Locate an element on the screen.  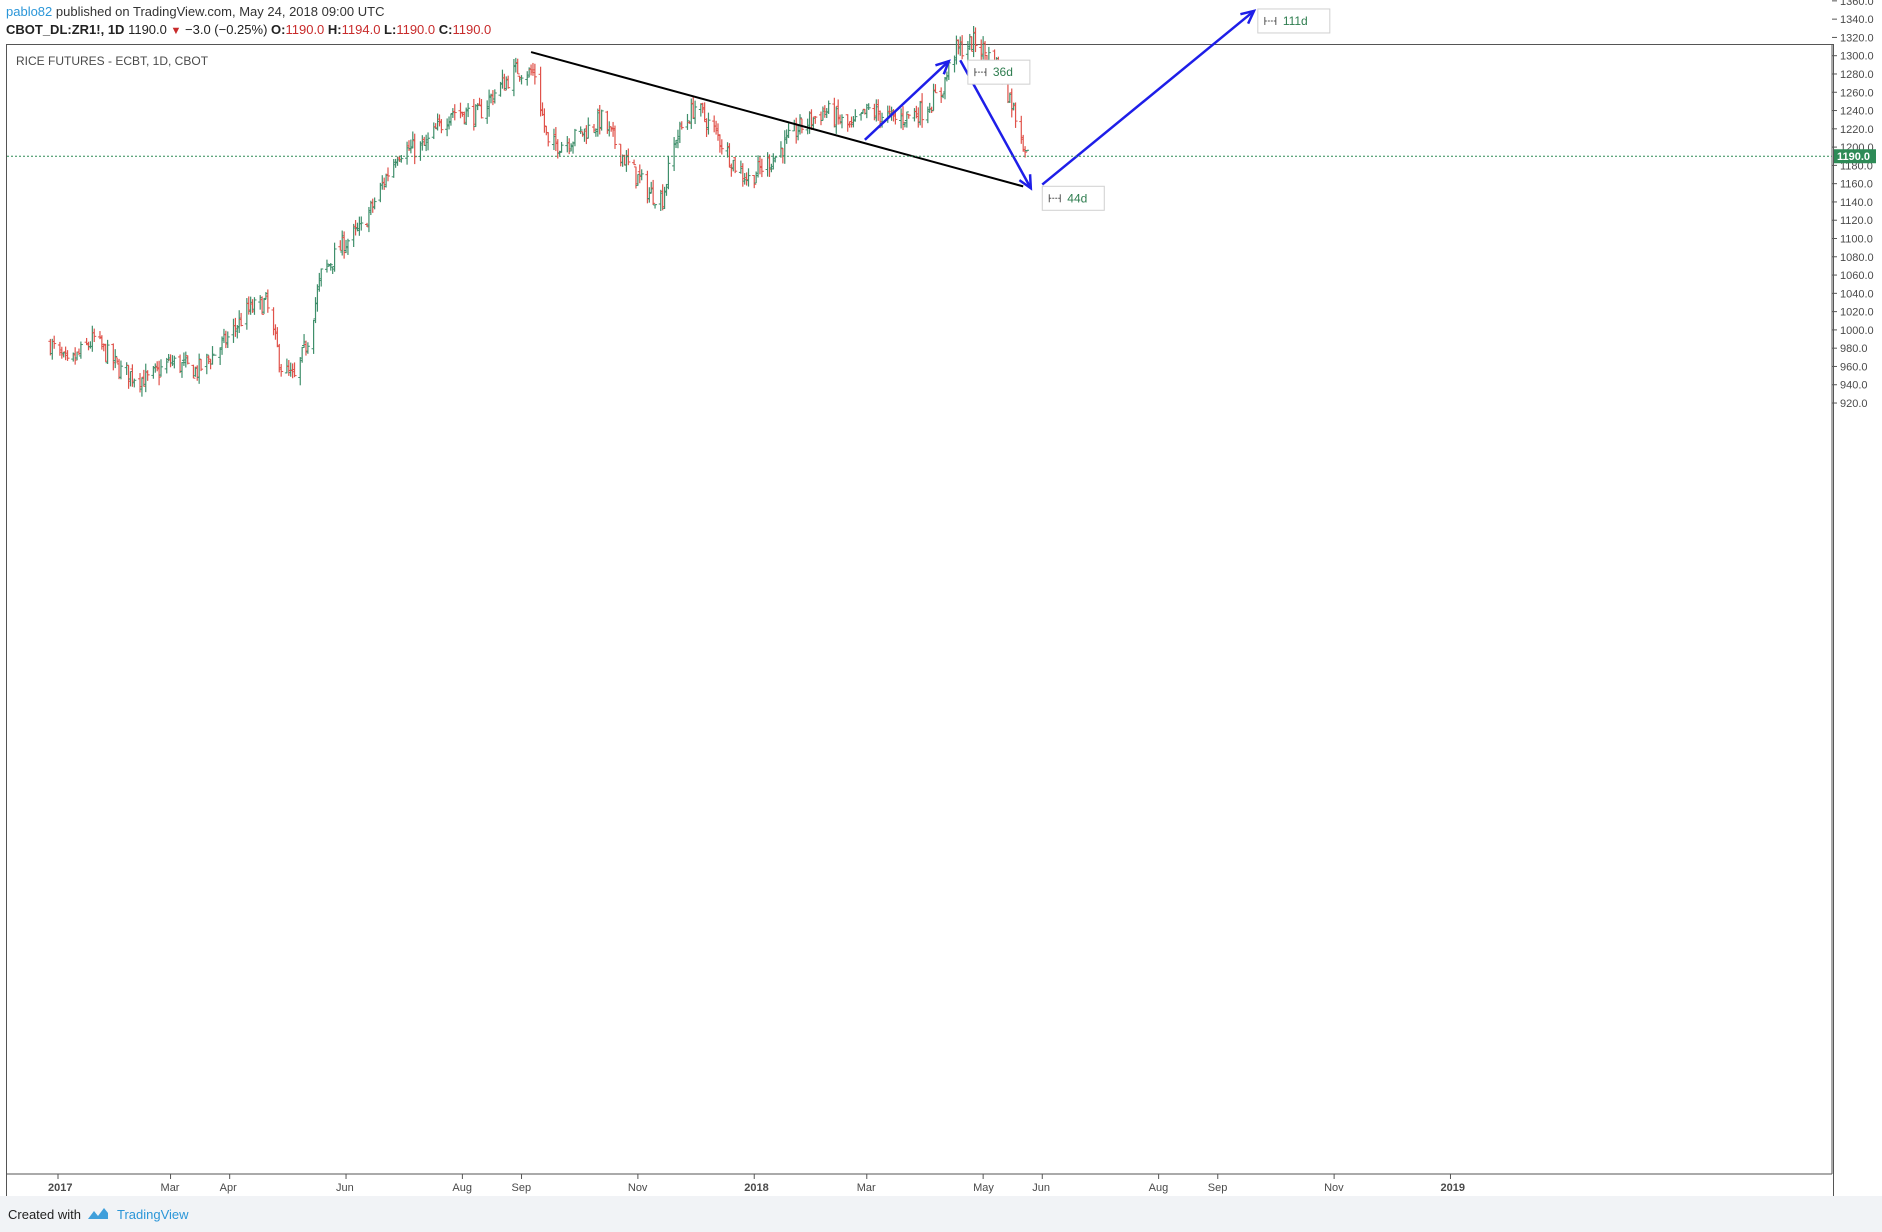
y-tick-label: 1040.0 is located at coordinates (1857, 294).